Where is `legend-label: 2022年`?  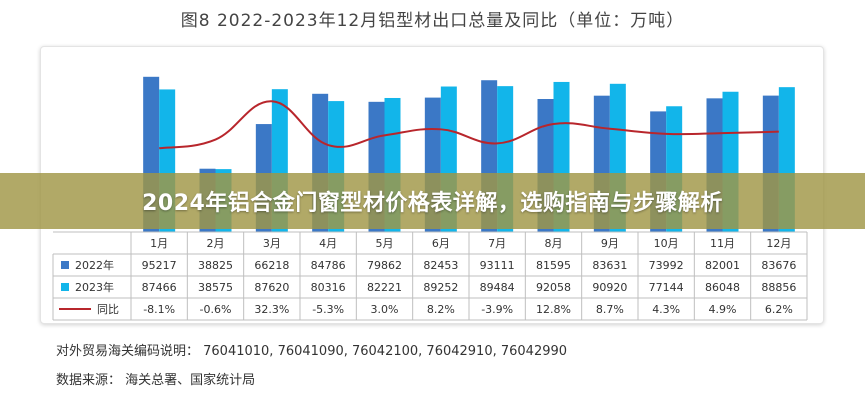
legend-label: 2022年 is located at coordinates (94, 265).